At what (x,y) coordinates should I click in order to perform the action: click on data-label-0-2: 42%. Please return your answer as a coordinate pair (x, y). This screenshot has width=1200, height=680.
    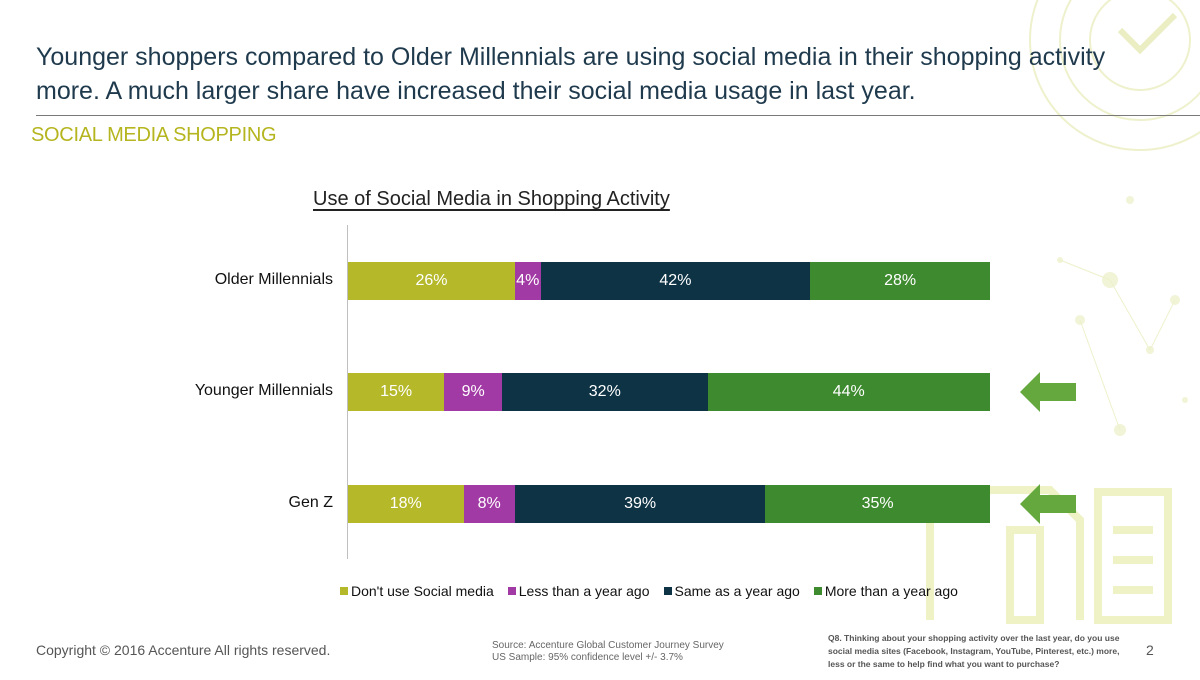
    Looking at the image, I should click on (675, 280).